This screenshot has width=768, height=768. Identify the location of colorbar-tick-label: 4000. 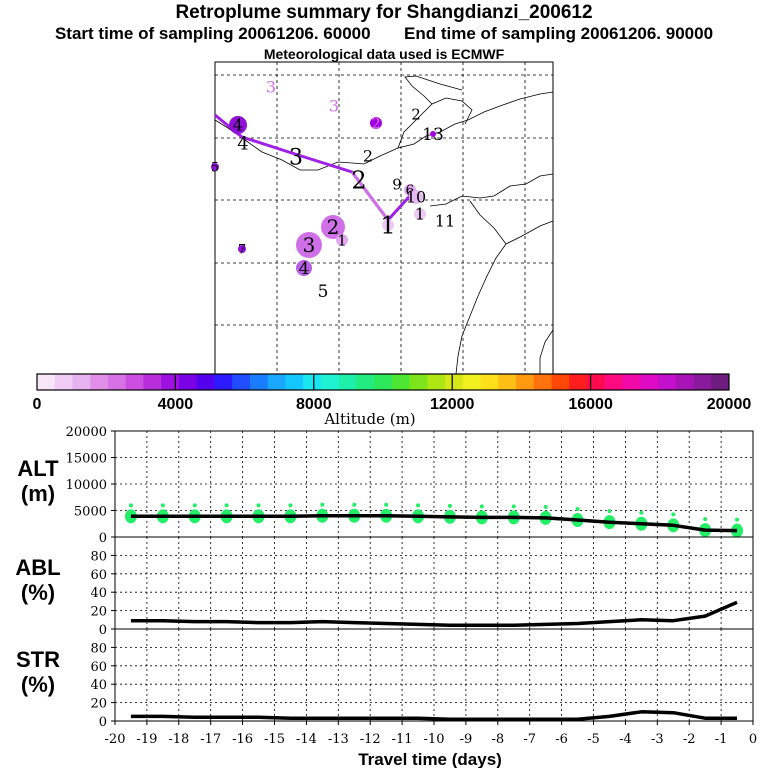
(176, 404).